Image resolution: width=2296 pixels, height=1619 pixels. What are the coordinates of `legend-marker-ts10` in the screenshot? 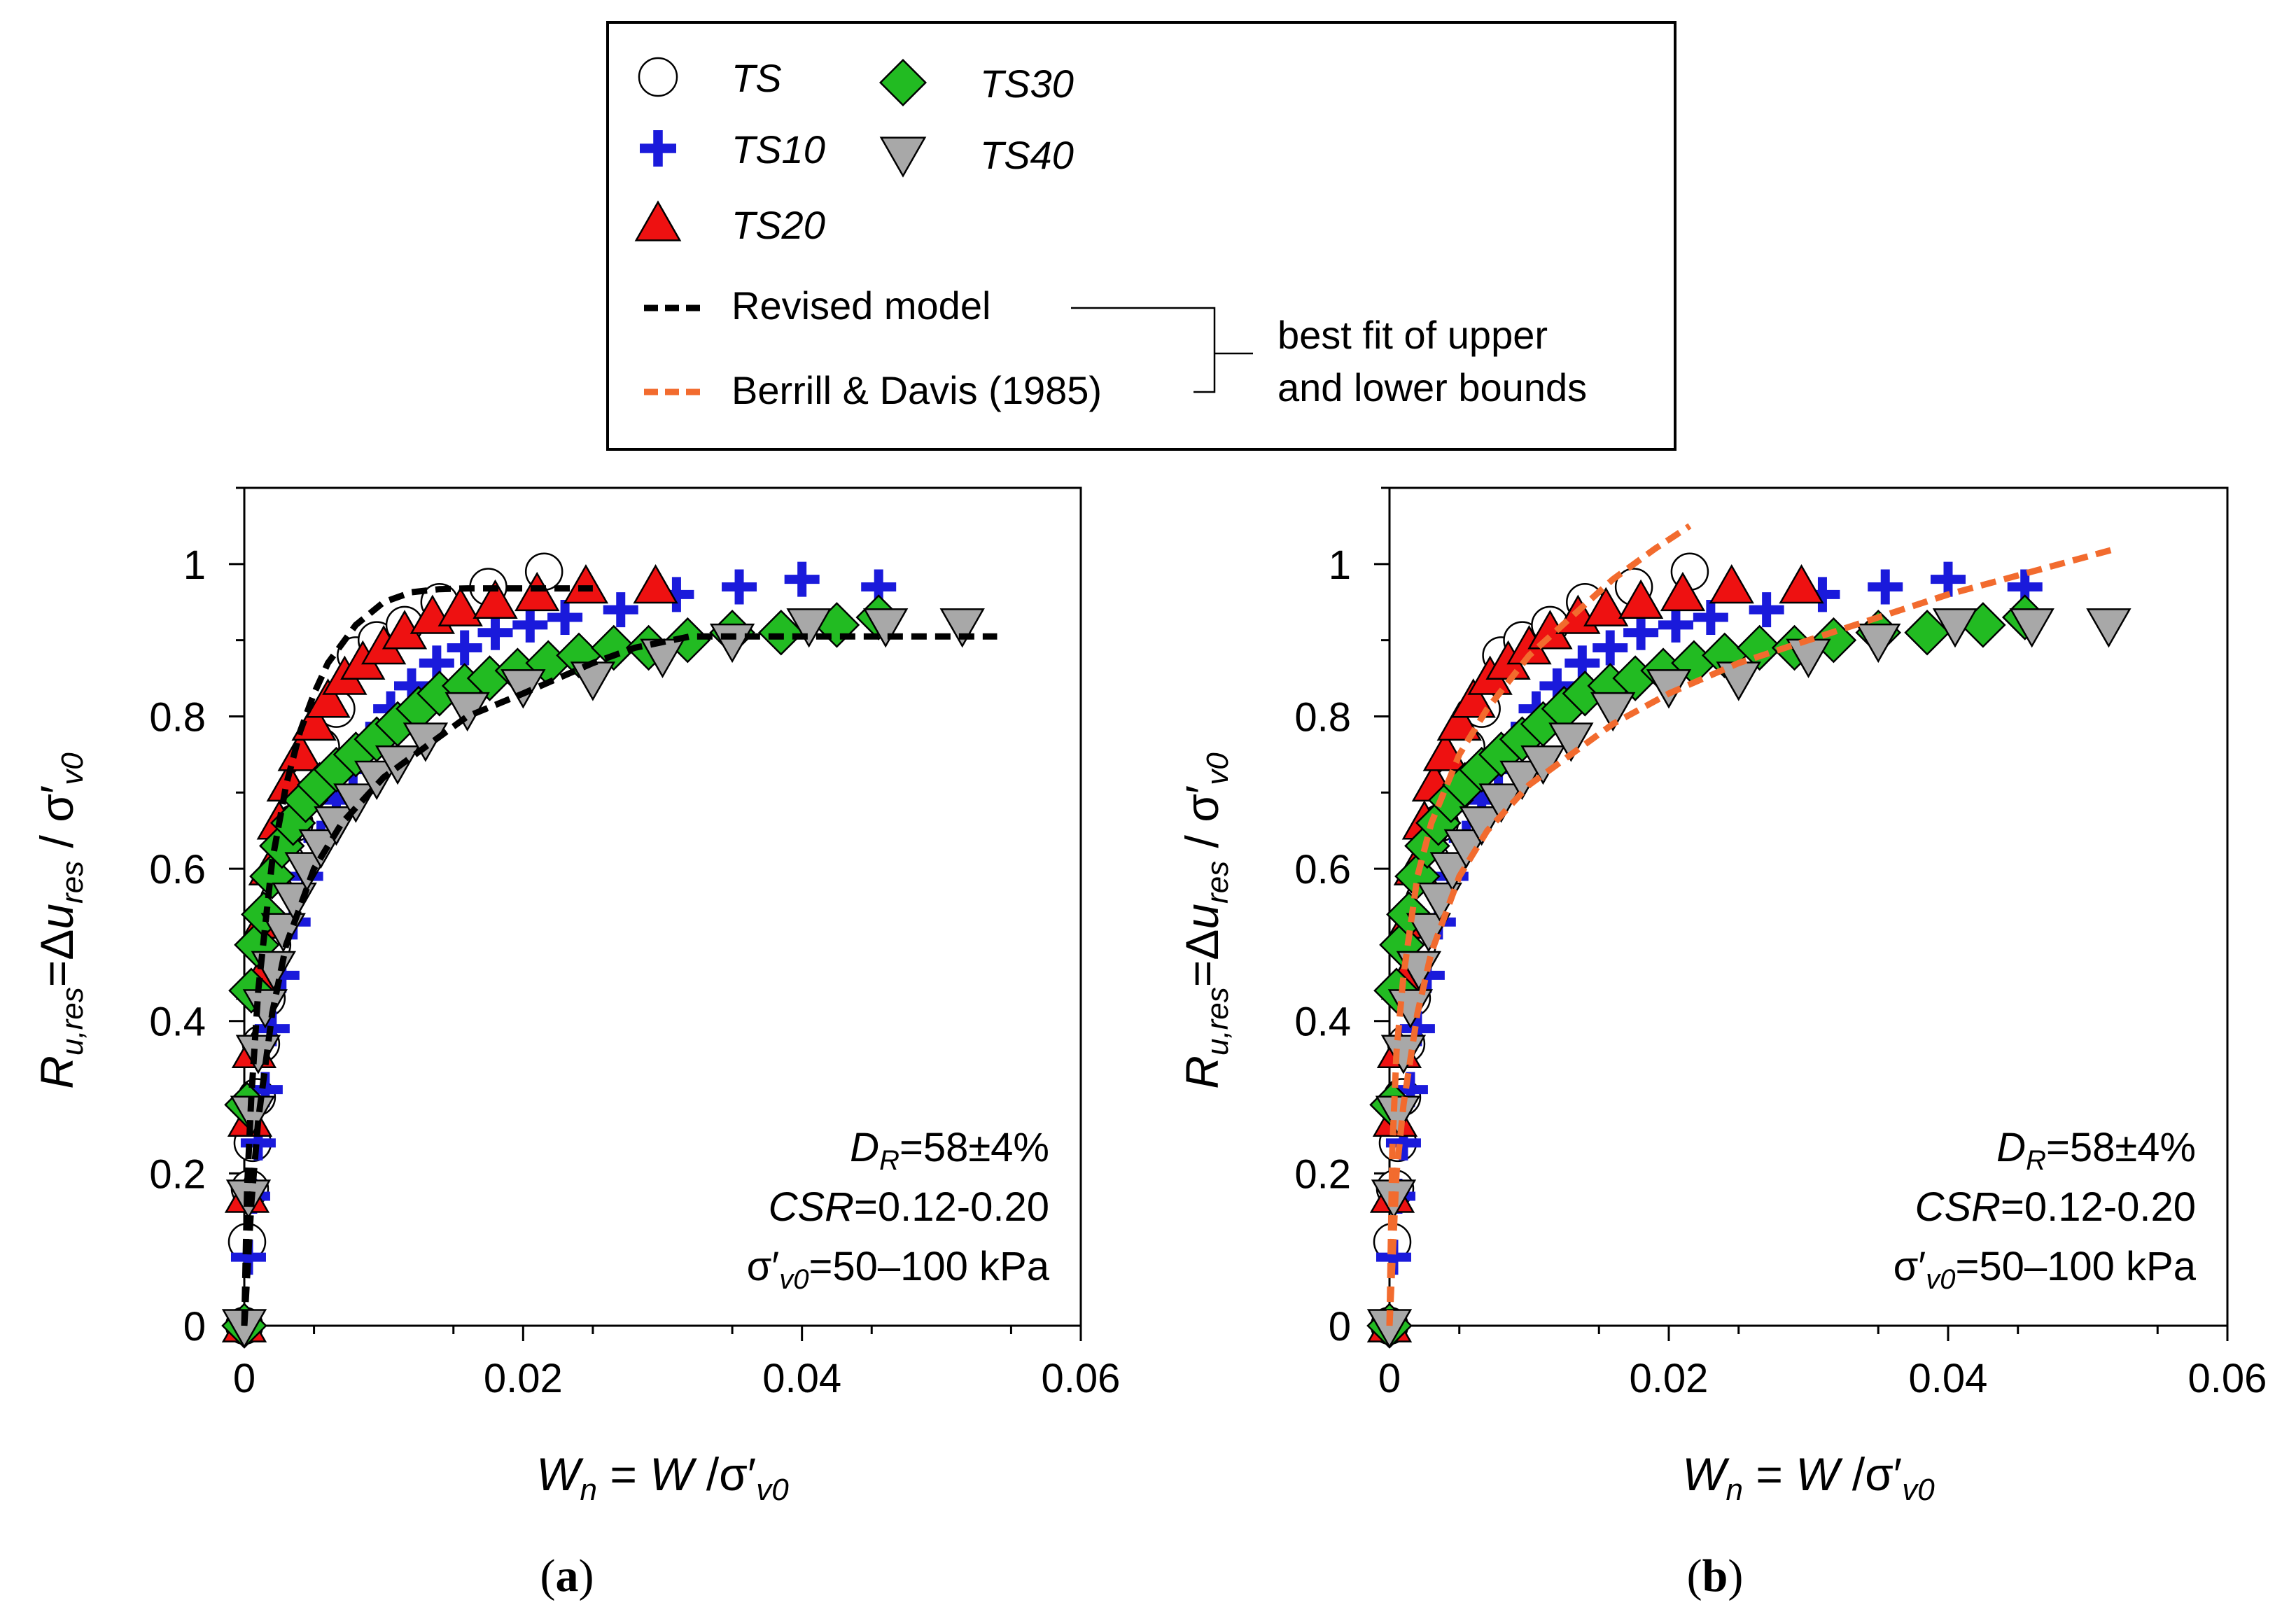 It's located at (658, 148).